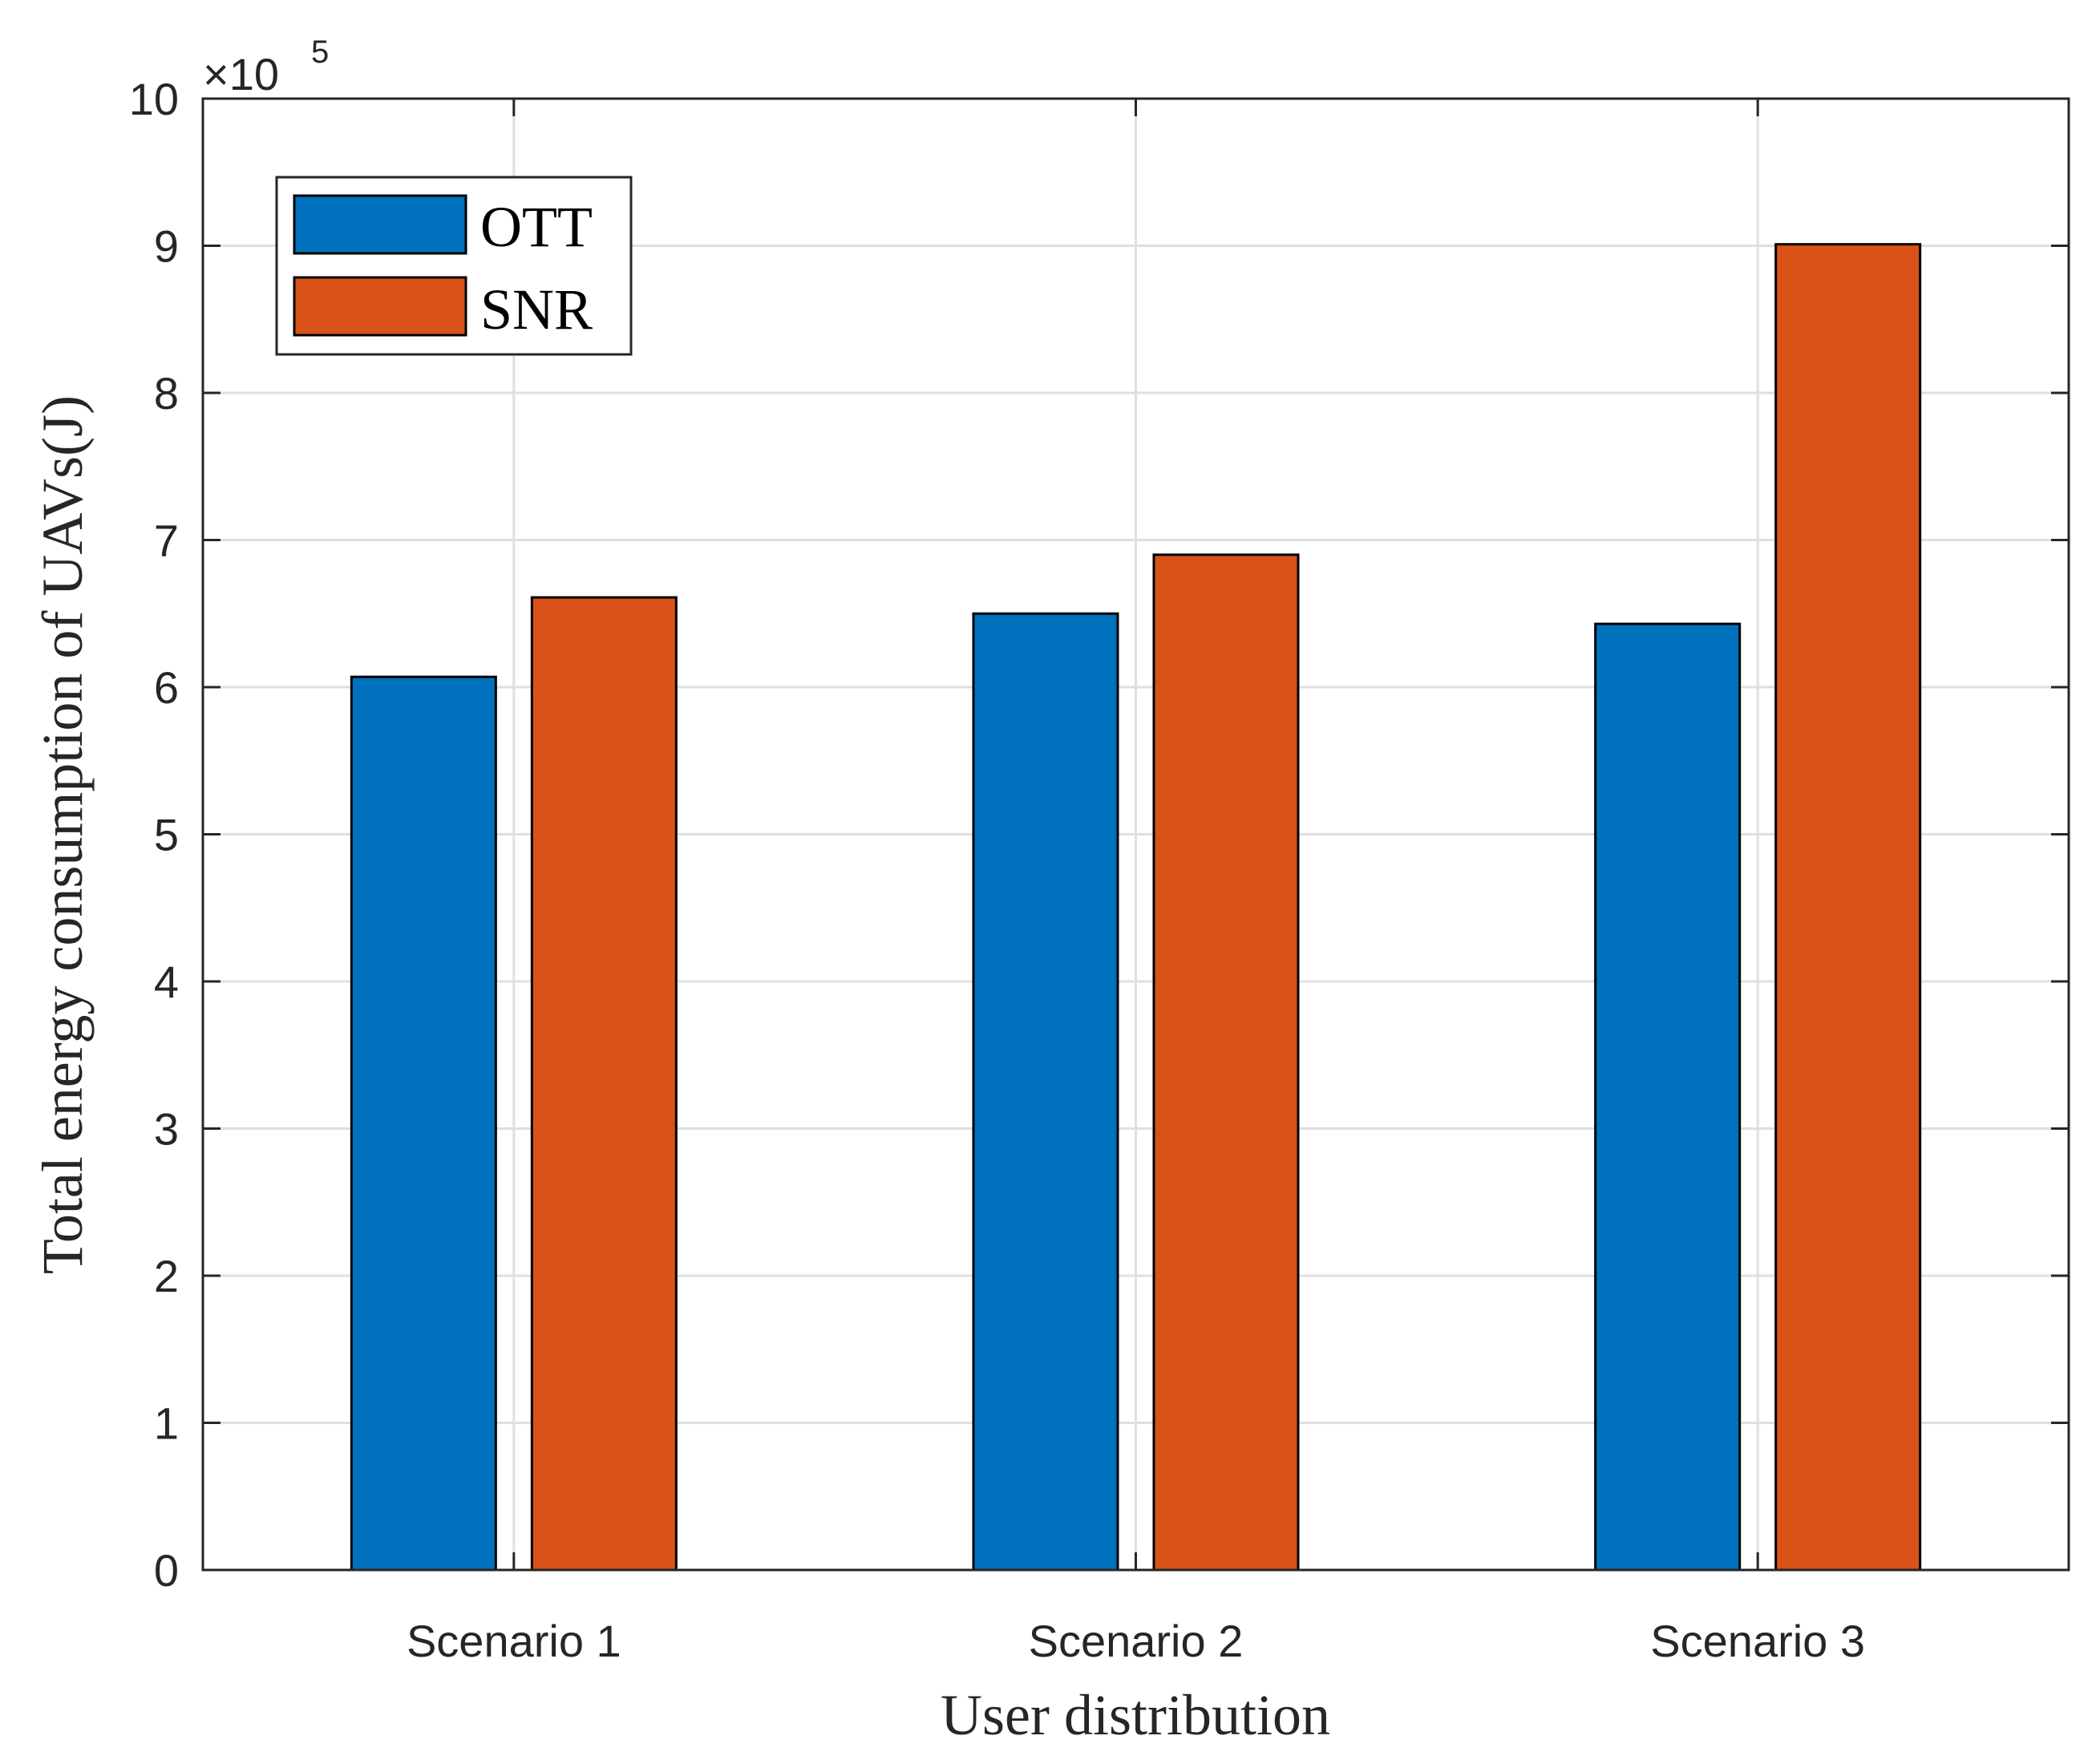  What do you see at coordinates (1757, 1641) in the screenshot?
I see `x-tick-label: Scenario 3` at bounding box center [1757, 1641].